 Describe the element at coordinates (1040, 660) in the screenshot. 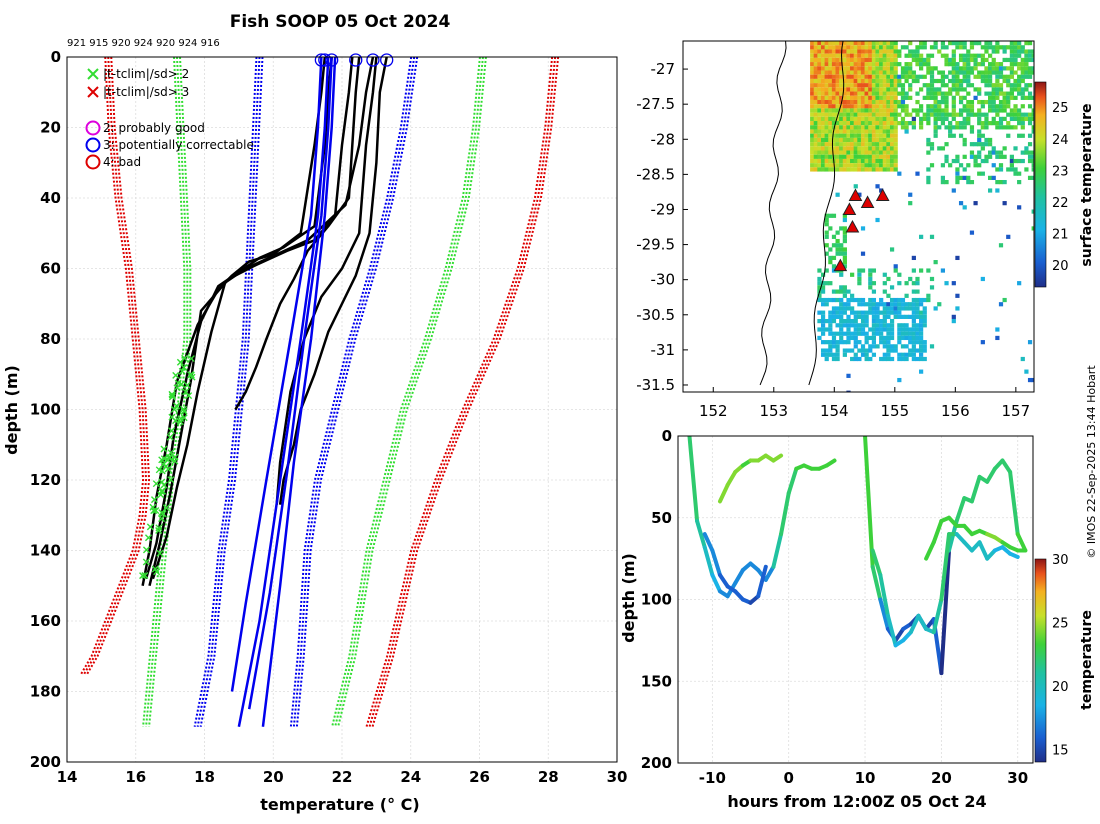

I see `temperature-colorbar` at that location.